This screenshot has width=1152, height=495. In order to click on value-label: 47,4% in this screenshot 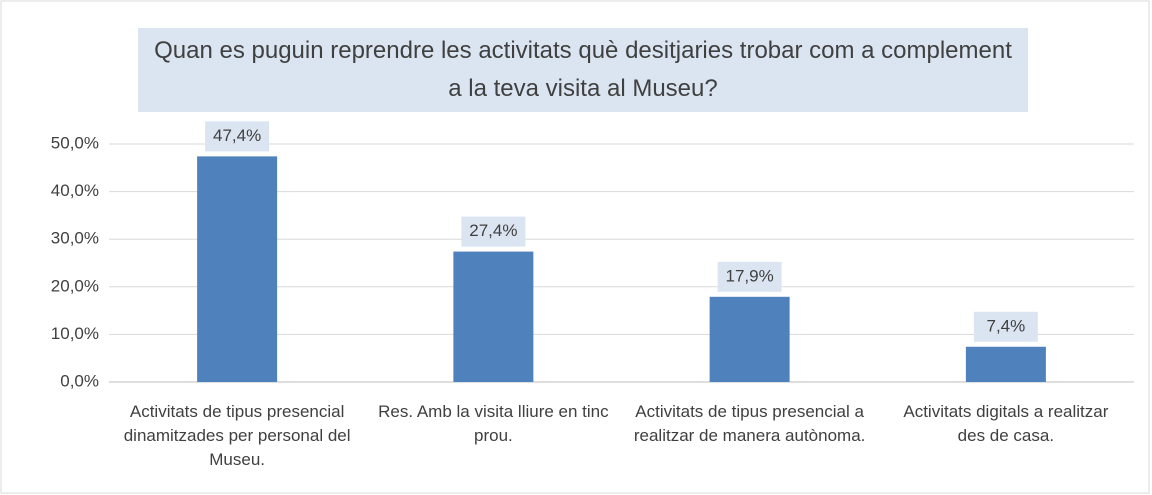, I will do `click(237, 135)`.